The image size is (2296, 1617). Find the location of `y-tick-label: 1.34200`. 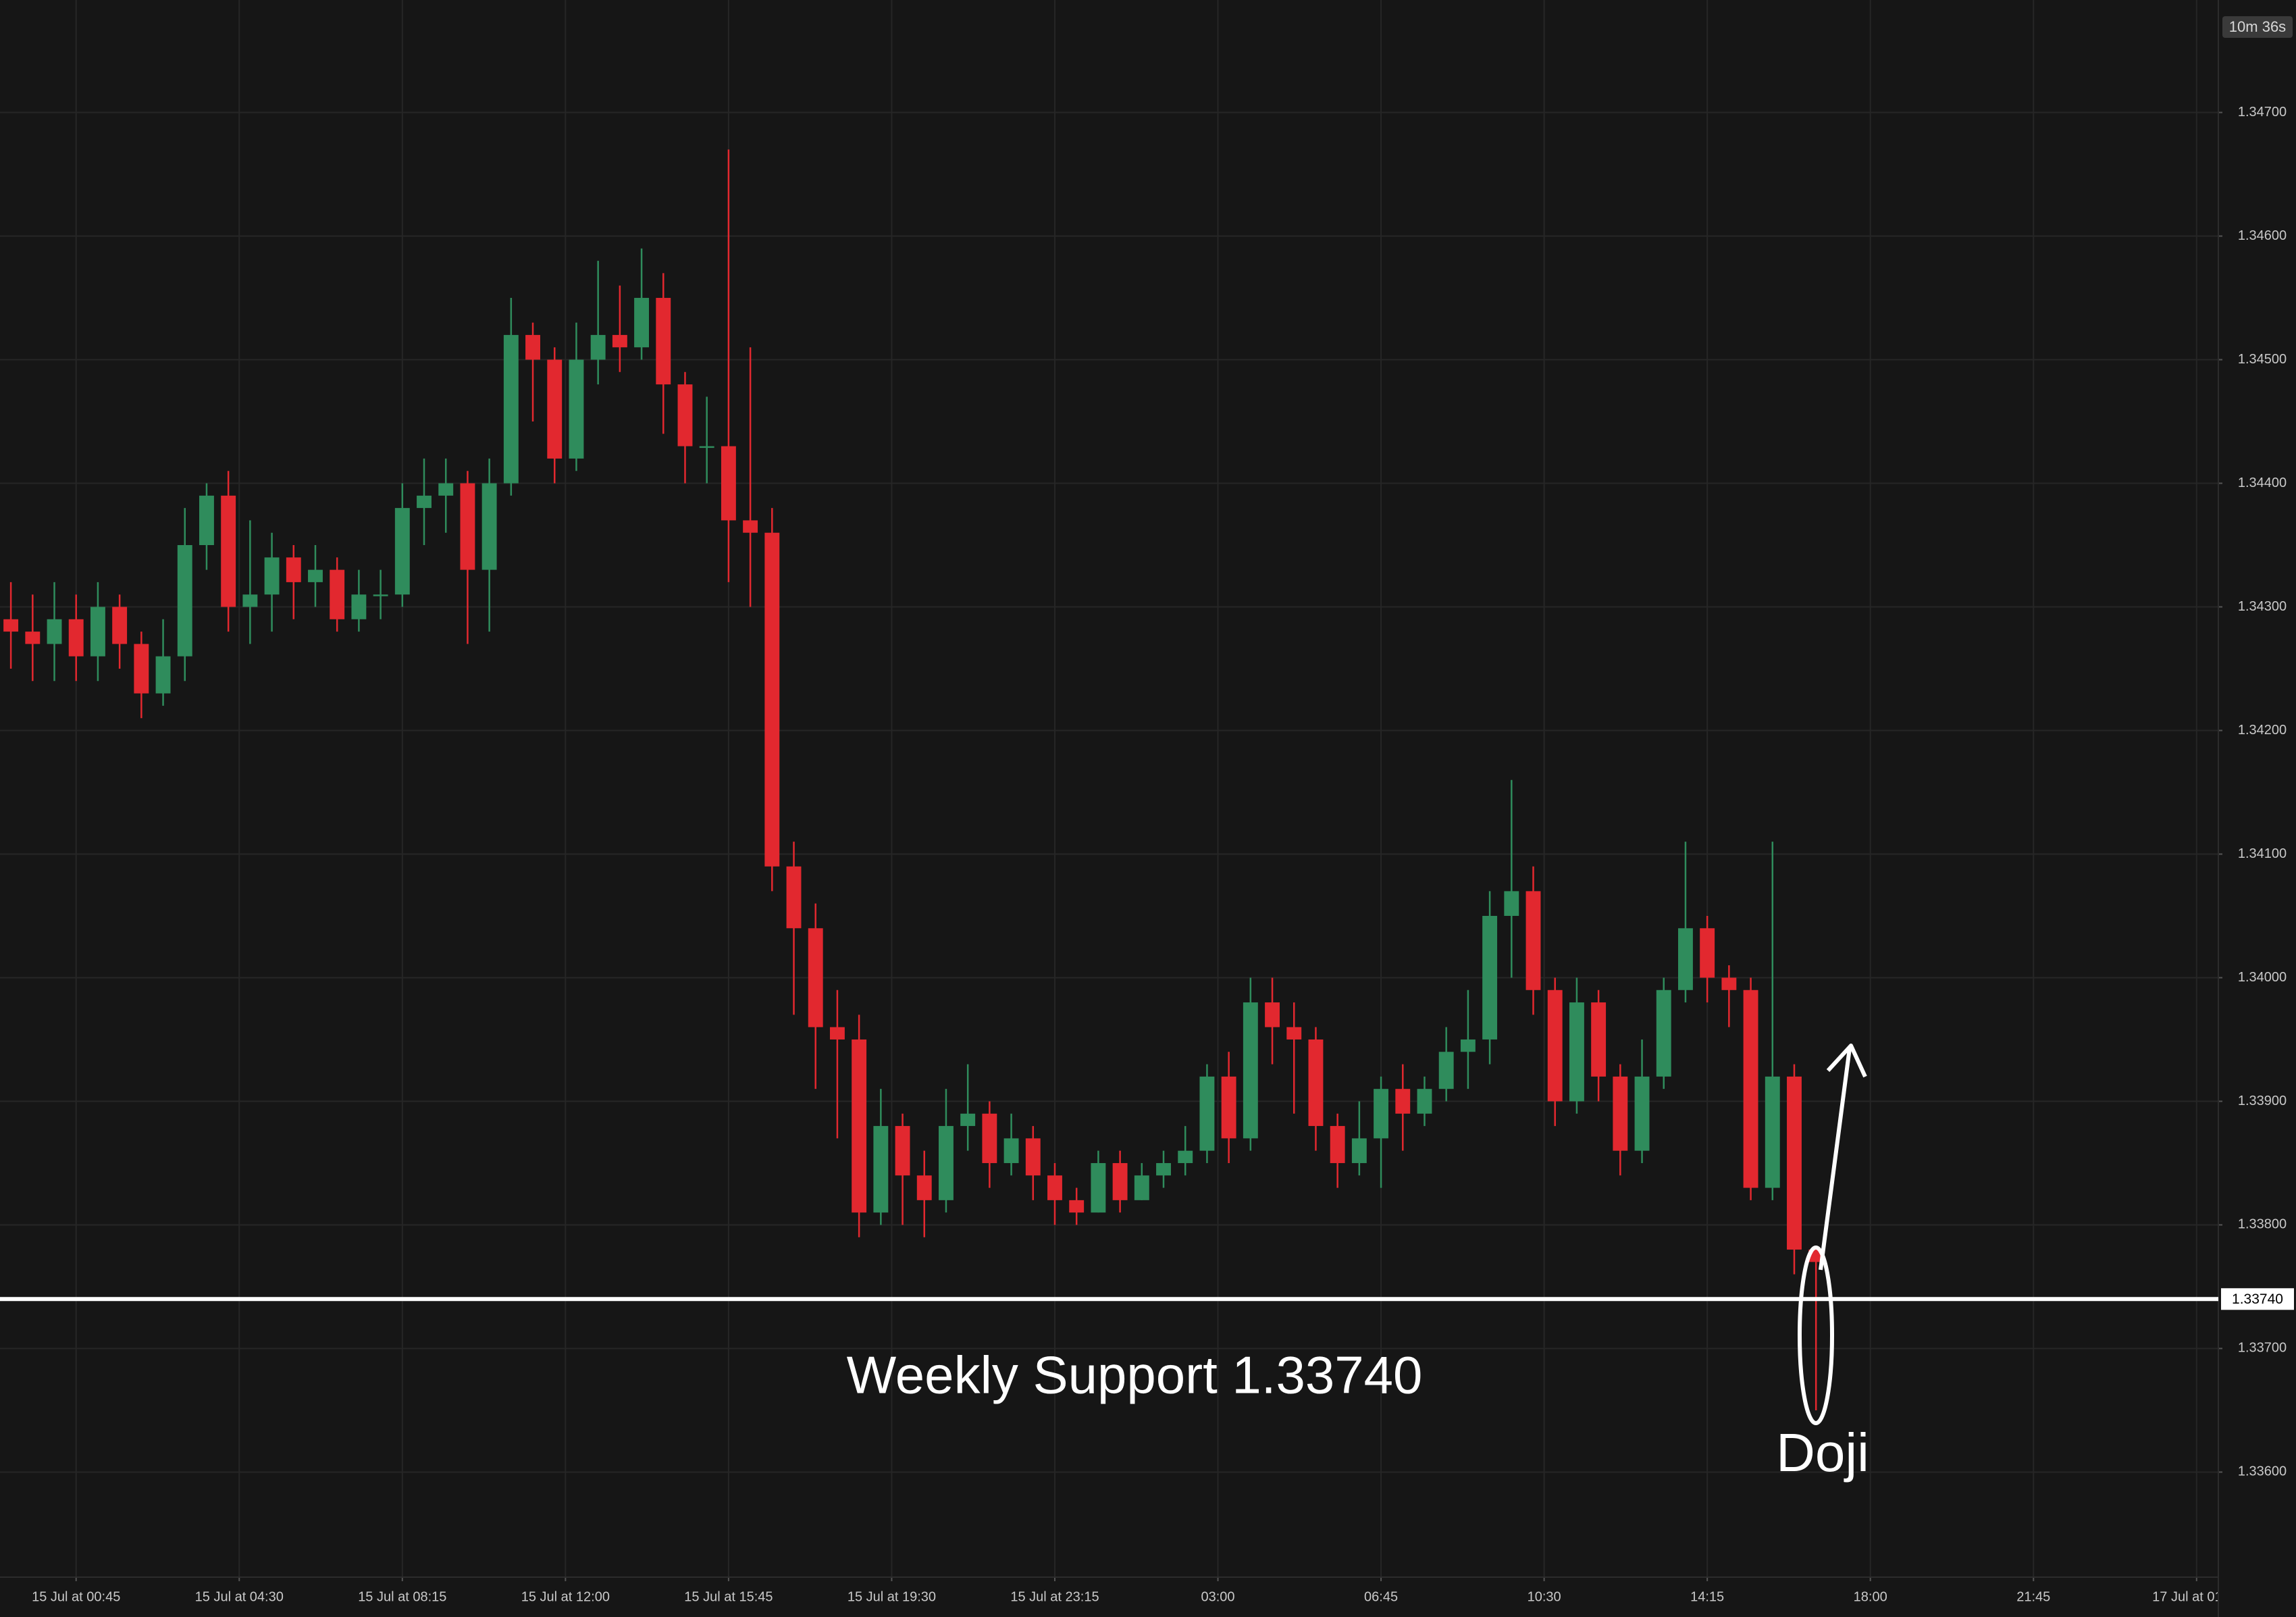

y-tick-label: 1.34200 is located at coordinates (2262, 730).